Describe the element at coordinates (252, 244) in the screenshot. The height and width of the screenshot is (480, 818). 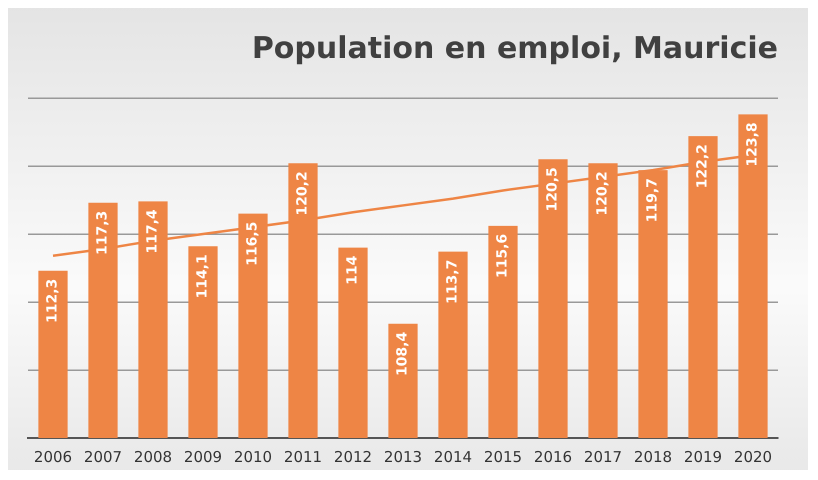
I see `data-label: 116,5` at that location.